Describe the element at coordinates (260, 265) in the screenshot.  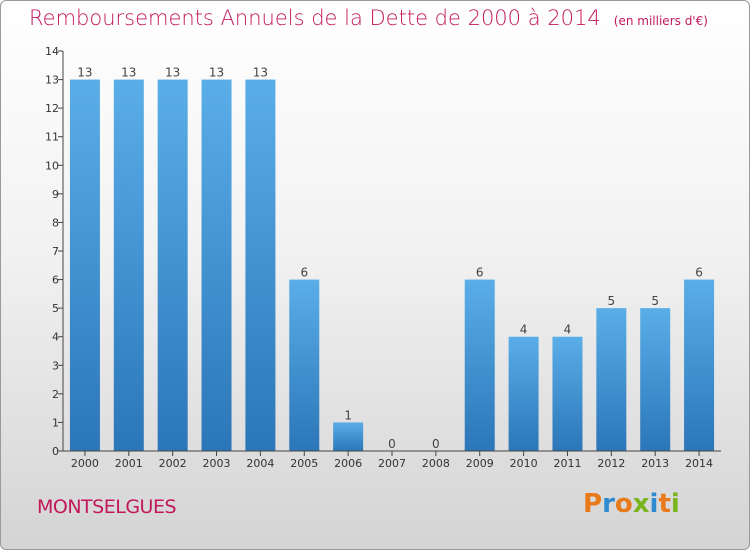
I see `bar-2004` at that location.